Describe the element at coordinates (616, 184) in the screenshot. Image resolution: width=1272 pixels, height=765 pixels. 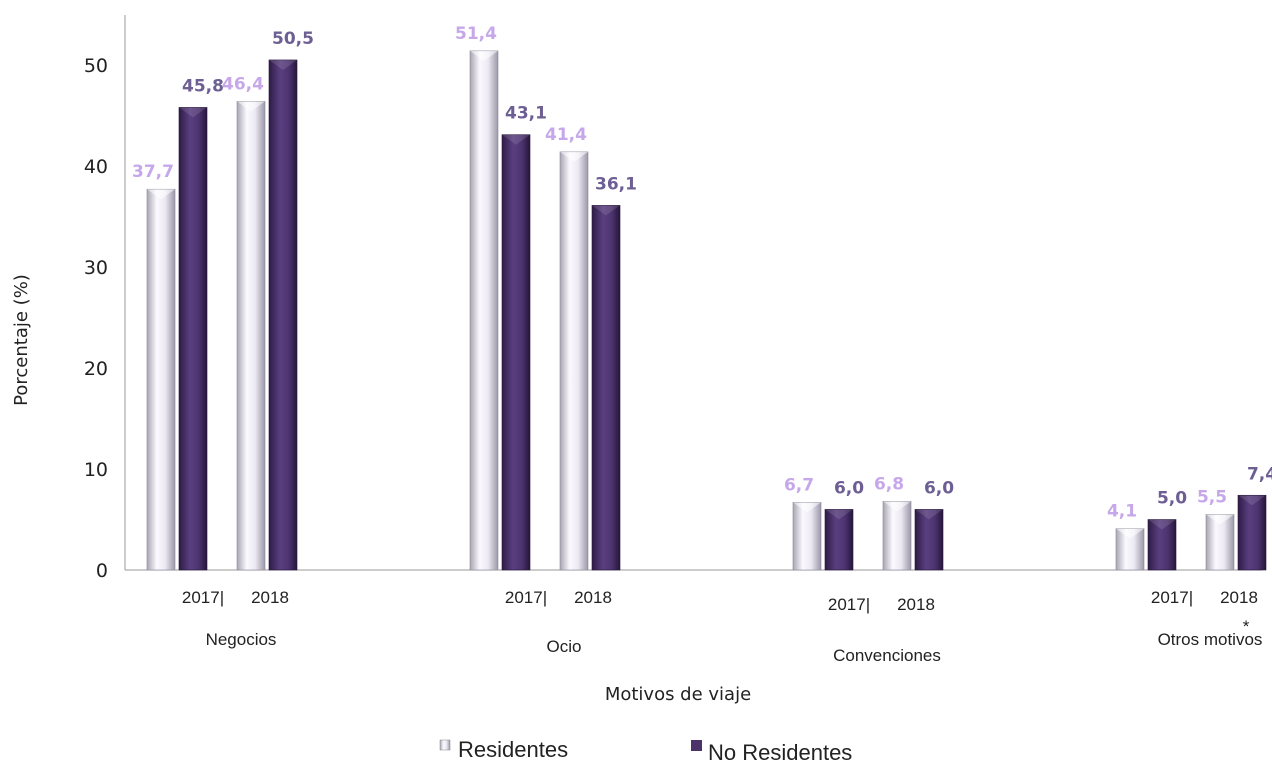
I see `data-label: 36,1` at that location.